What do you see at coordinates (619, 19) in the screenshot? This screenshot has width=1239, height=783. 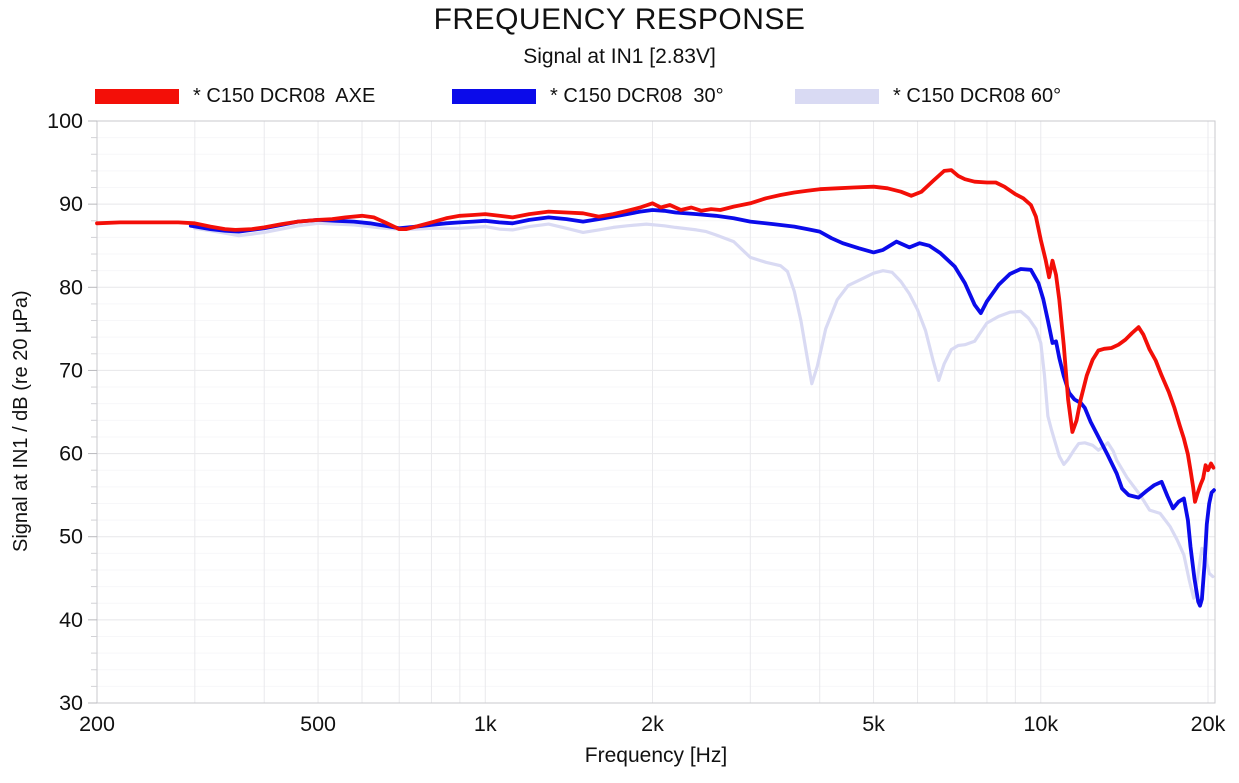 I see `chart-title: FREQUENCY RESPONSE` at bounding box center [619, 19].